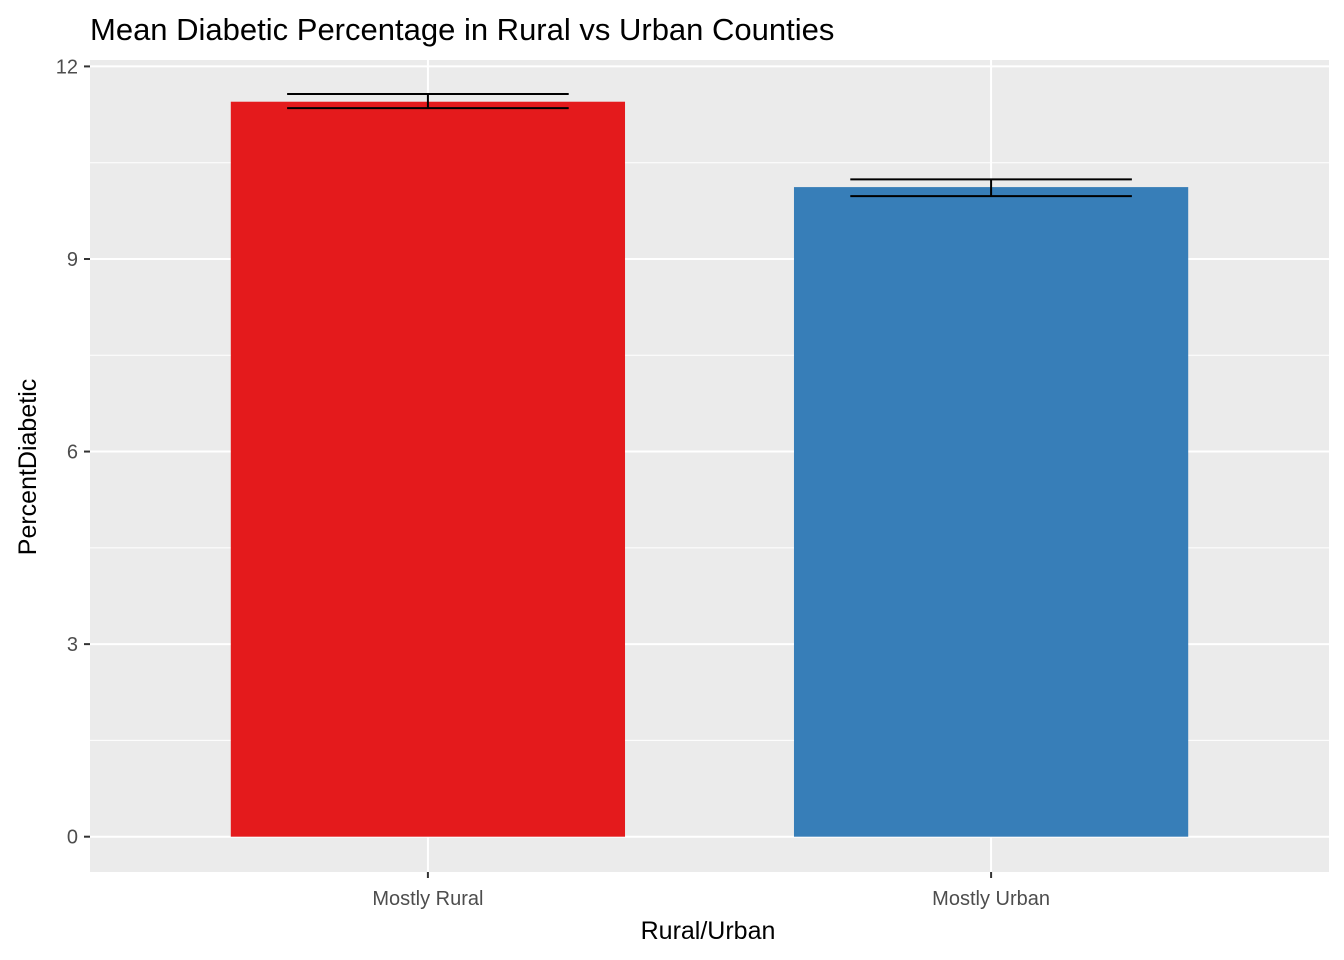 This screenshot has width=1344, height=960. I want to click on y-tick-label: 0, so click(72, 838).